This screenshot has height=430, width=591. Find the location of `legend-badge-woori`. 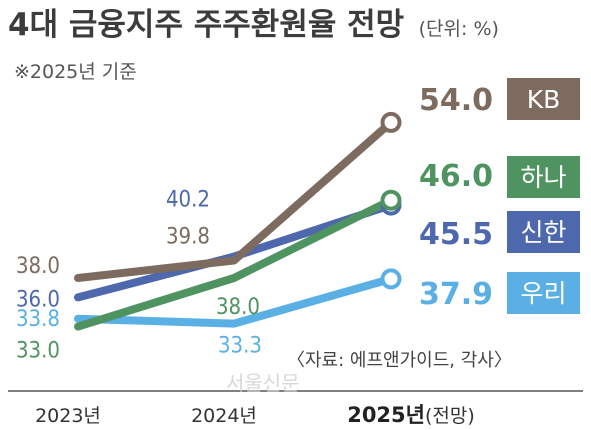

legend-badge-woori is located at coordinates (543, 293).